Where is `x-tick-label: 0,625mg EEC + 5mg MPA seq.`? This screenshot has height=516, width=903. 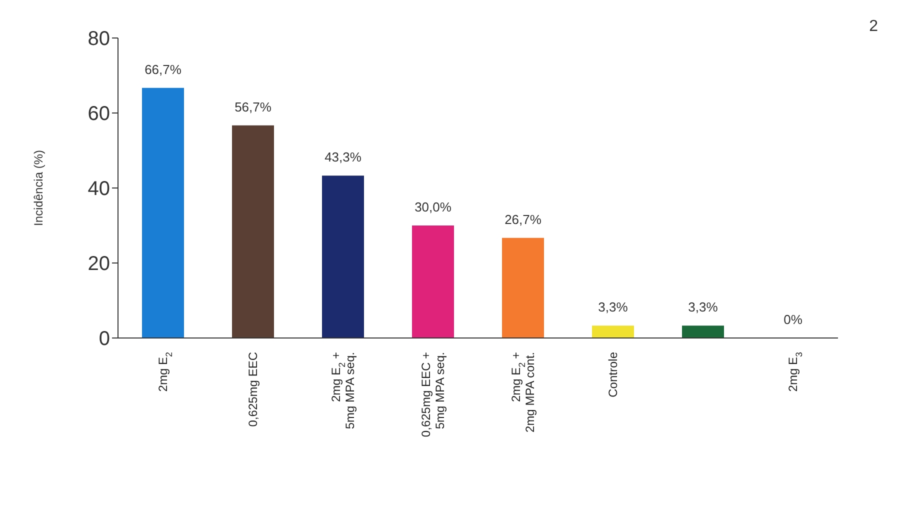 x-tick-label: 0,625mg EEC + 5mg MPA seq. is located at coordinates (433, 395).